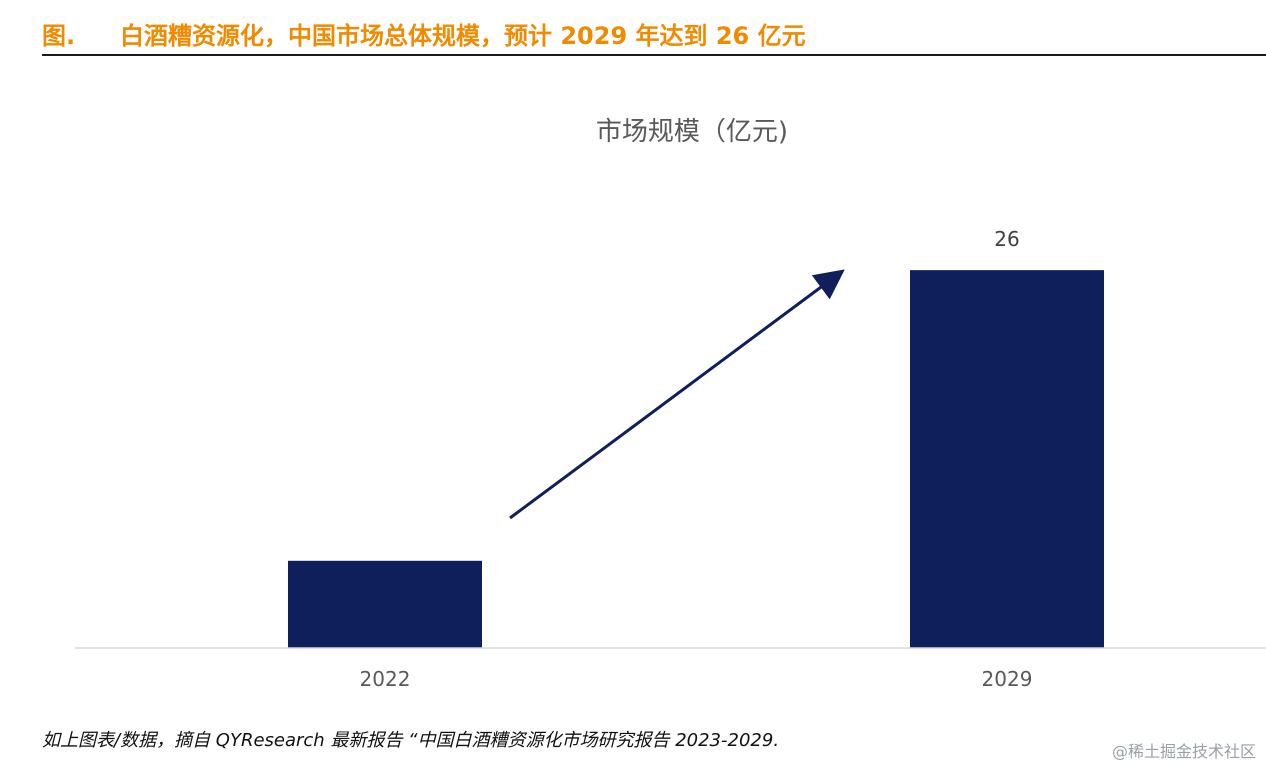  What do you see at coordinates (1007, 679) in the screenshot?
I see `x-tick-label: 2029` at bounding box center [1007, 679].